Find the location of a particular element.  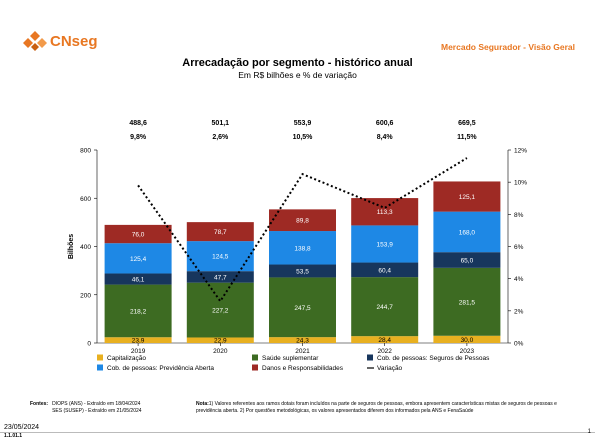

sources-label: Fontes: is located at coordinates (39, 404).